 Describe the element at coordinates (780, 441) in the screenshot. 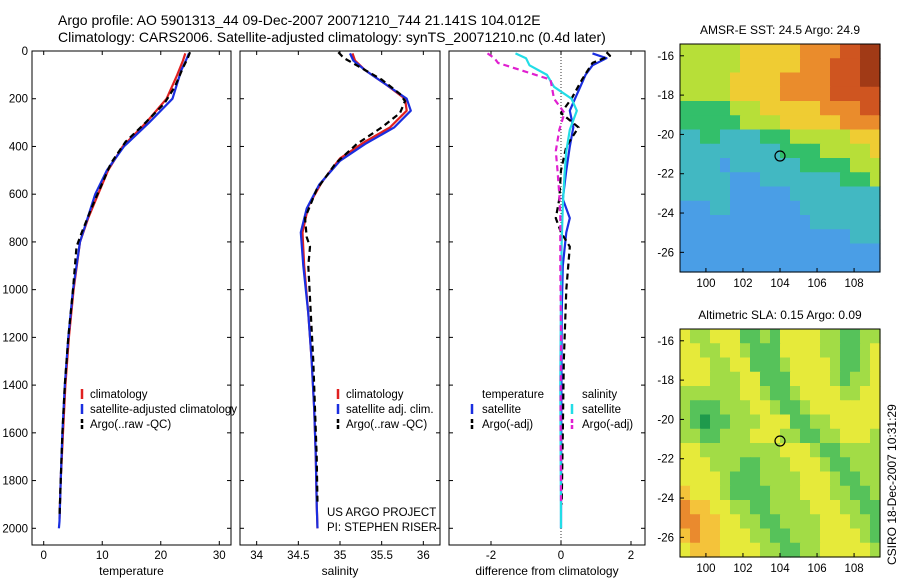

I see `argo-float-marker` at that location.